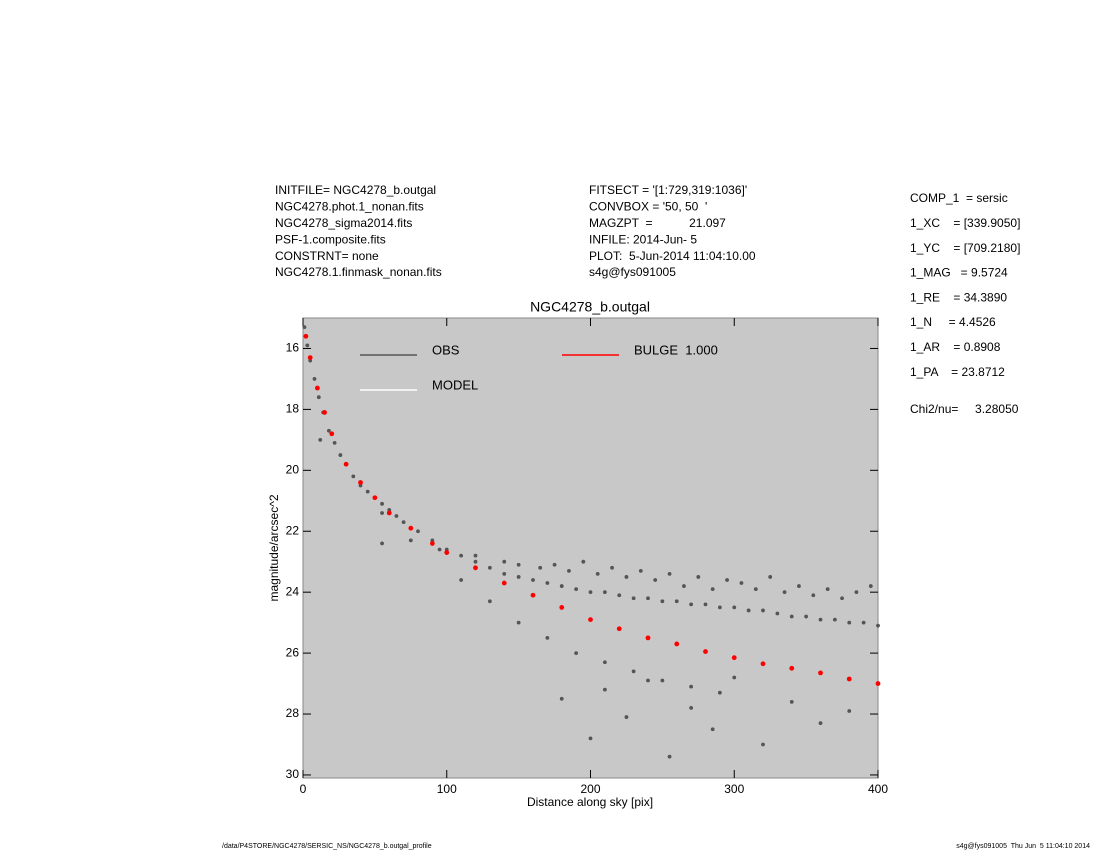 The image size is (1100, 850). What do you see at coordinates (672, 256) in the screenshot?
I see `header-middle-line: PLOT: 5-Jun-2014 11:04:10.00` at bounding box center [672, 256].